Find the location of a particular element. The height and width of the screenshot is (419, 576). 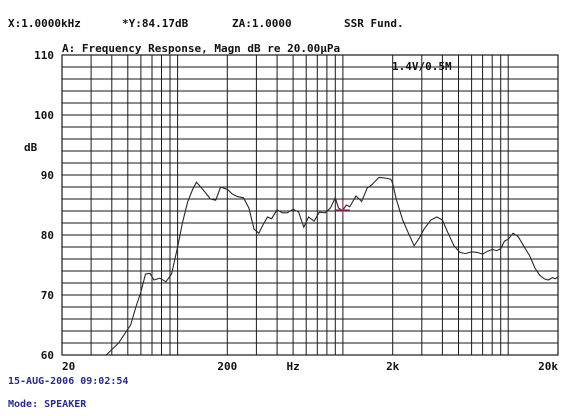

x-tick-label: 20 is located at coordinates (68, 366).